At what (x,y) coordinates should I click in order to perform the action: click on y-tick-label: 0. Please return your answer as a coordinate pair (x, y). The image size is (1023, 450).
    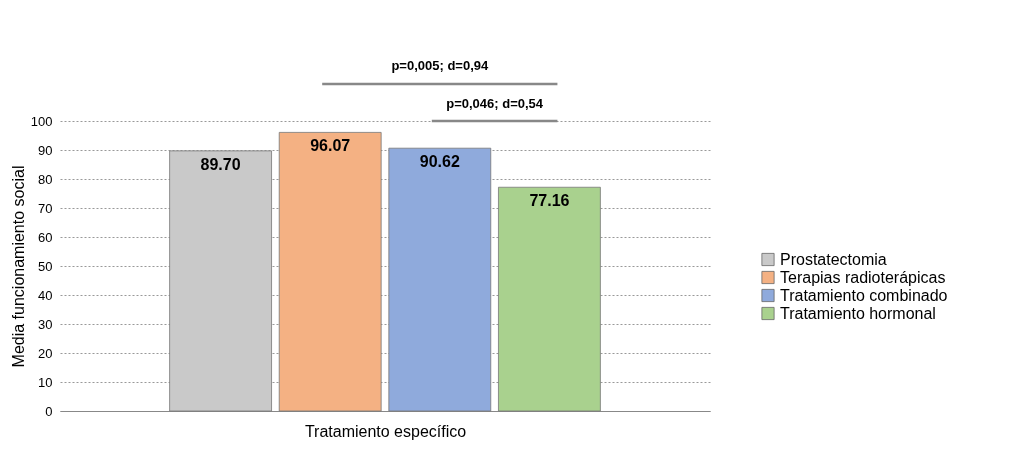
    Looking at the image, I should click on (49, 411).